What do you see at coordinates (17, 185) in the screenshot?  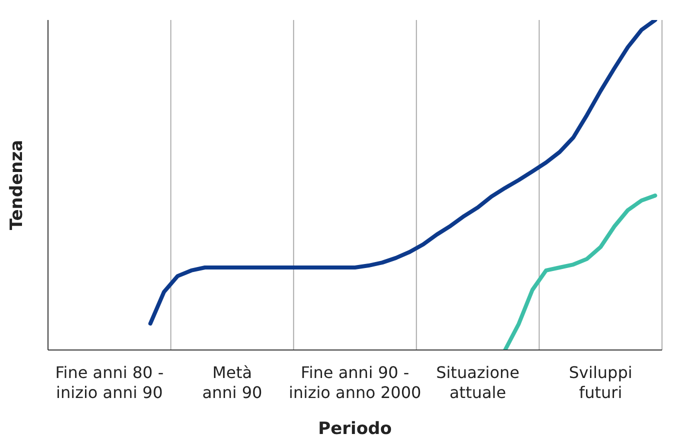 I see `y-axis-title: Tendenza` at bounding box center [17, 185].